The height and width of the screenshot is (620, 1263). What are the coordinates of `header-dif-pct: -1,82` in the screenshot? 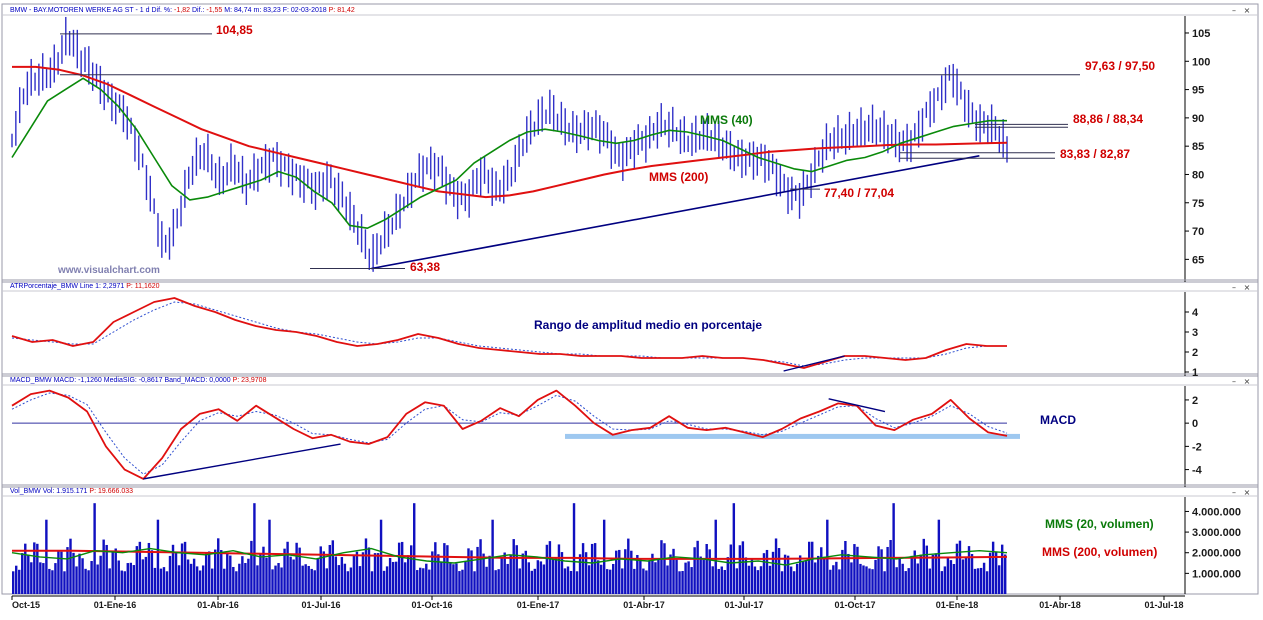 It's located at (182, 10).